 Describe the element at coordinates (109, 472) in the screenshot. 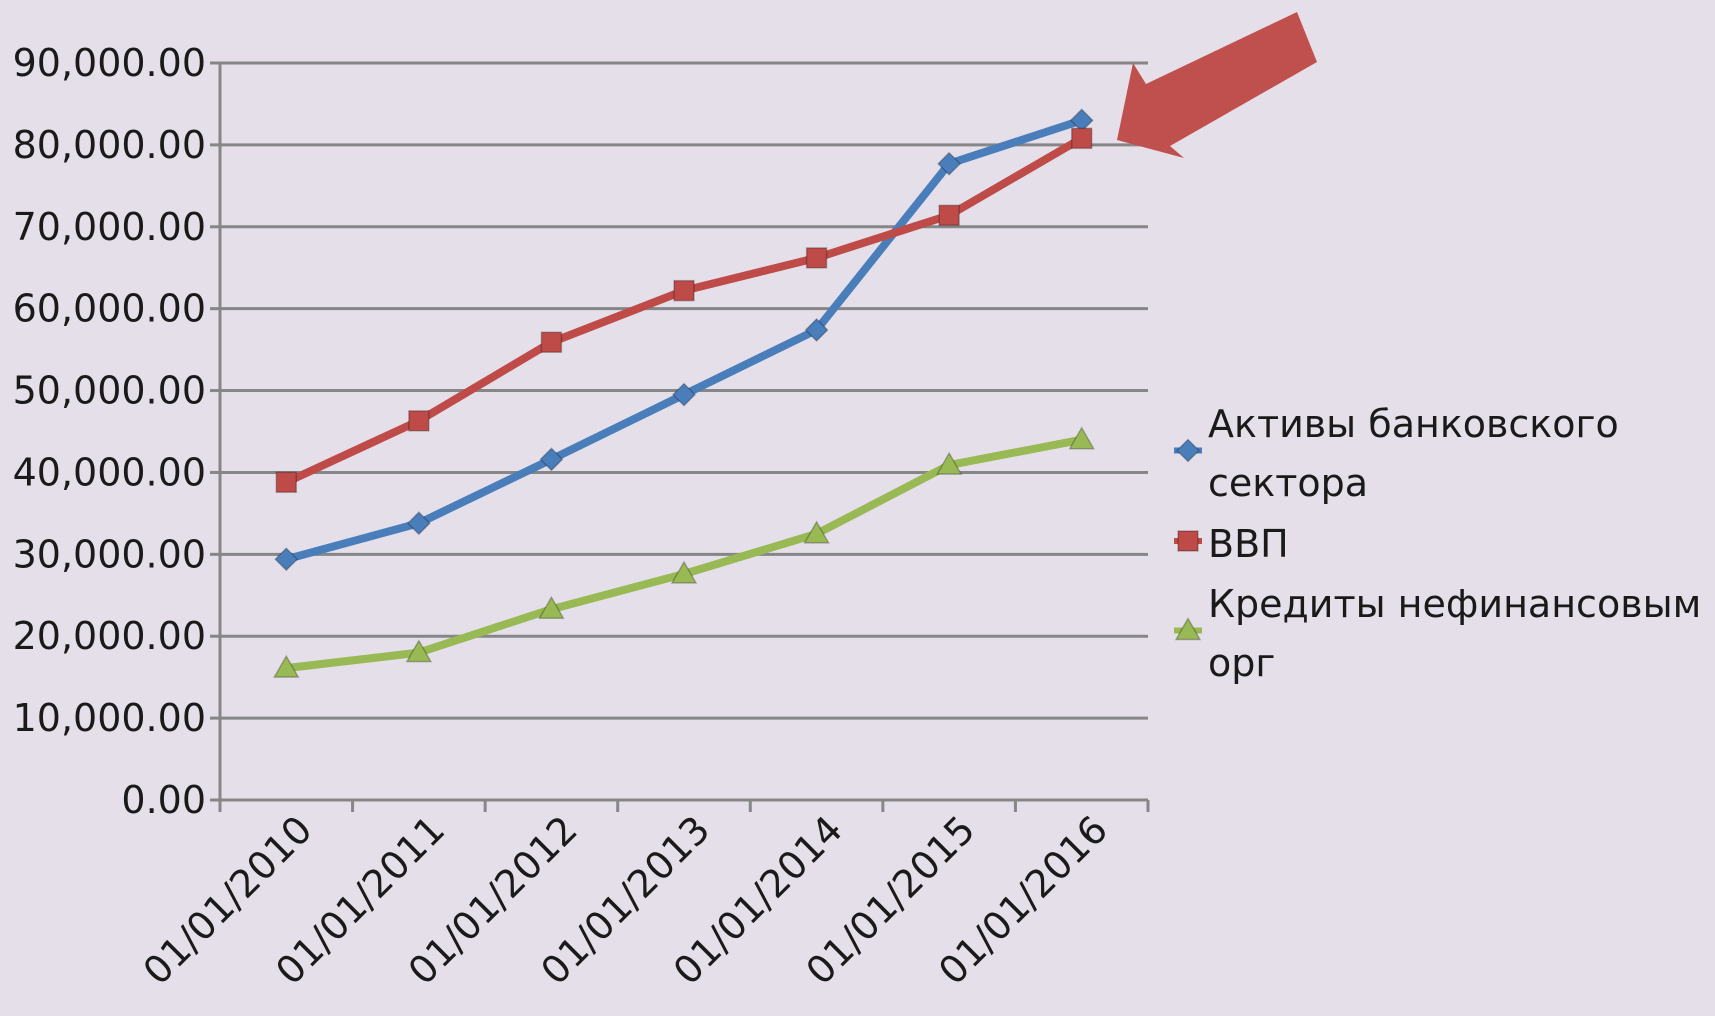

I see `y-tick-label: 40,000.00` at that location.